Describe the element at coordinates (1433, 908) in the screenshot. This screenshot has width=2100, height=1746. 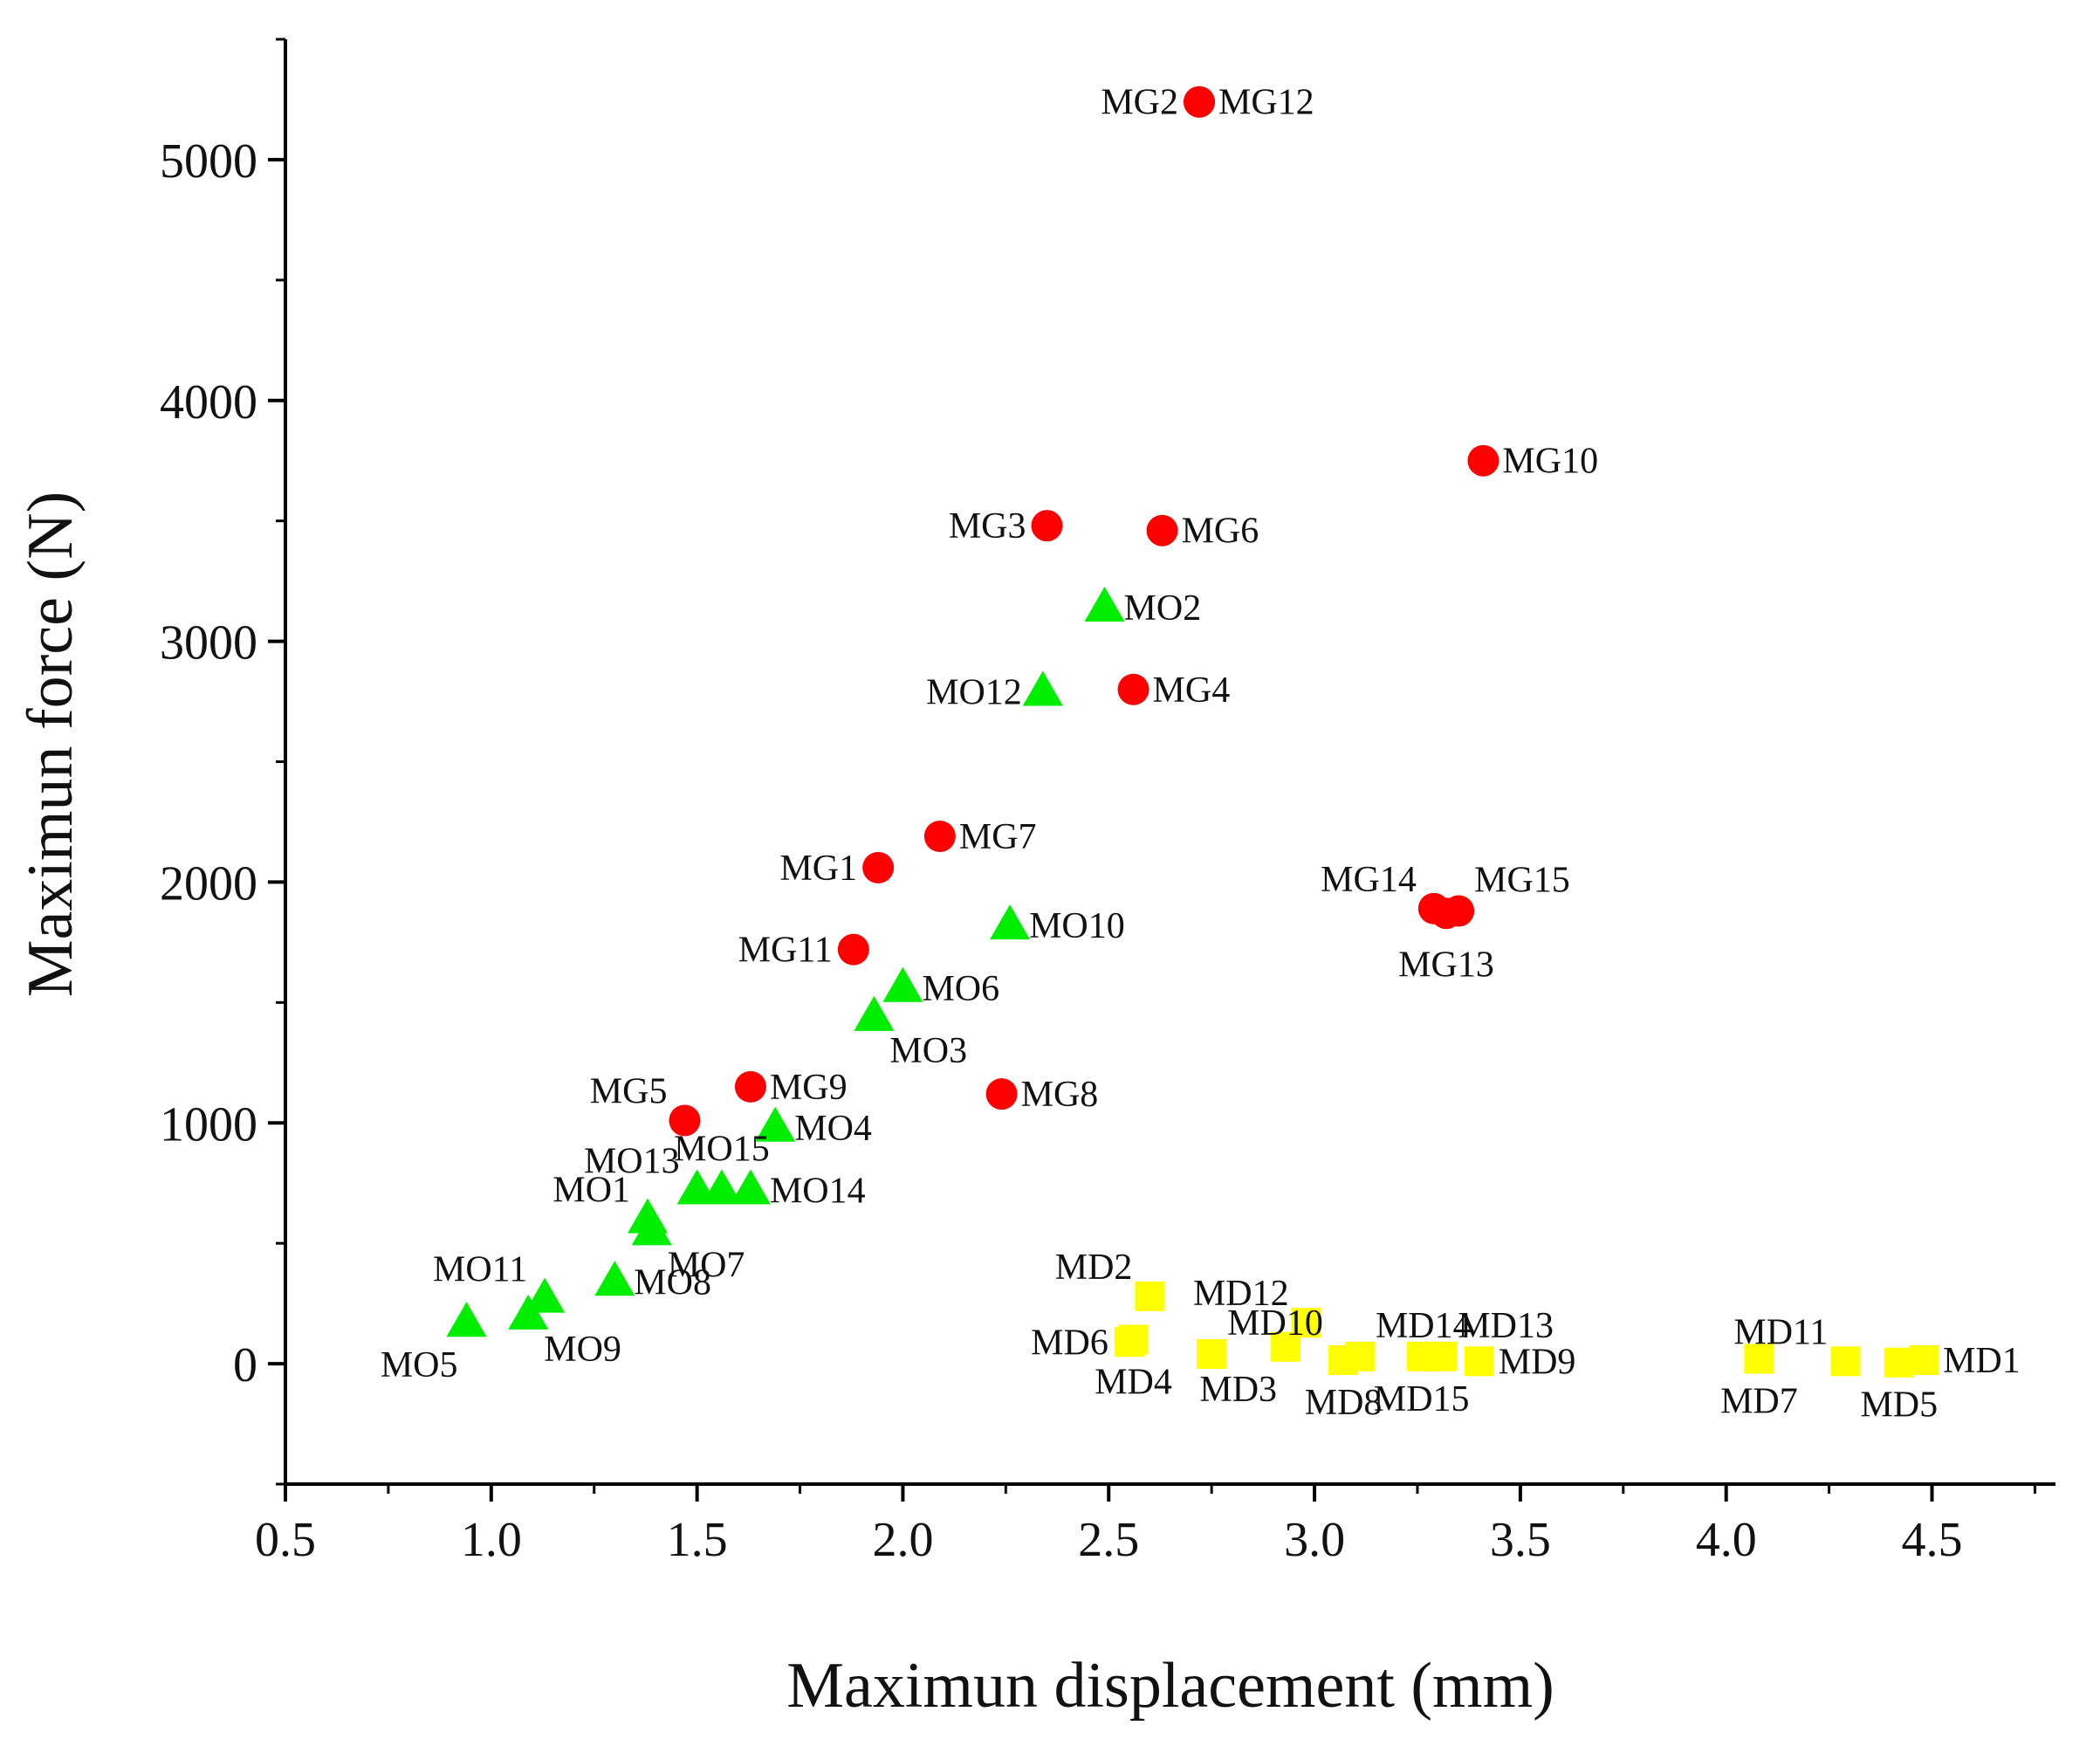
I see `point-mg14` at that location.